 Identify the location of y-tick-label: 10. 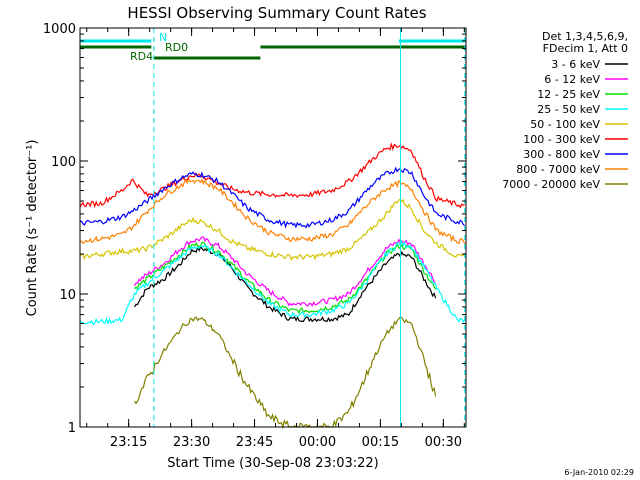
(67, 295).